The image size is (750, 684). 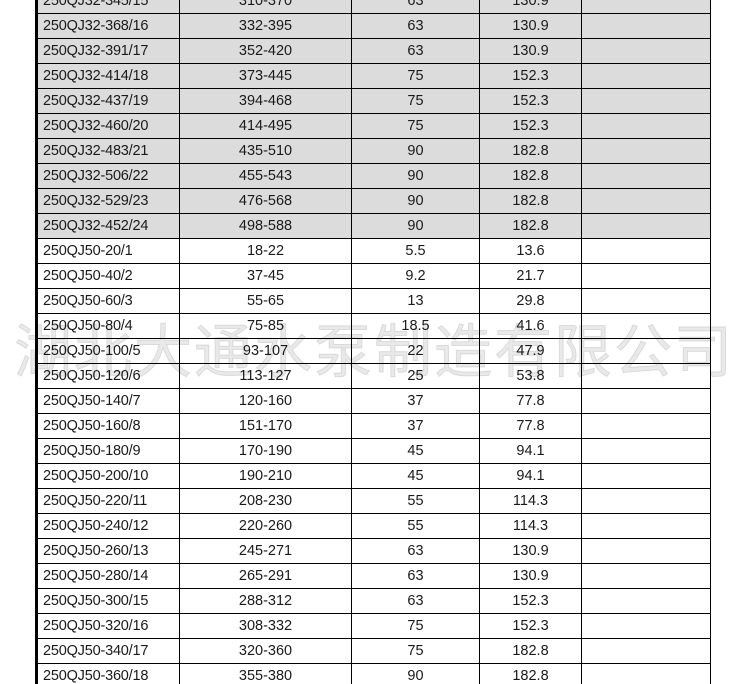 I want to click on table-row: 250QJ32-529/23 476-568 90 182.8, so click(x=373, y=201).